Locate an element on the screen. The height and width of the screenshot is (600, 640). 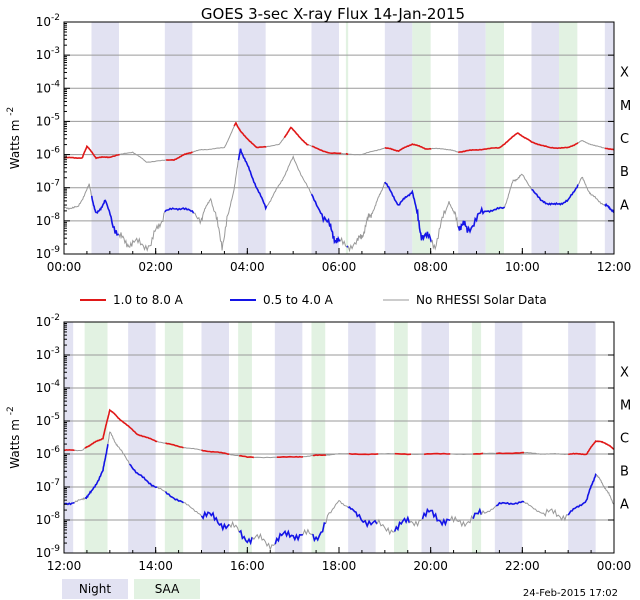
x-tick-label: 00:00 is located at coordinates (614, 566).